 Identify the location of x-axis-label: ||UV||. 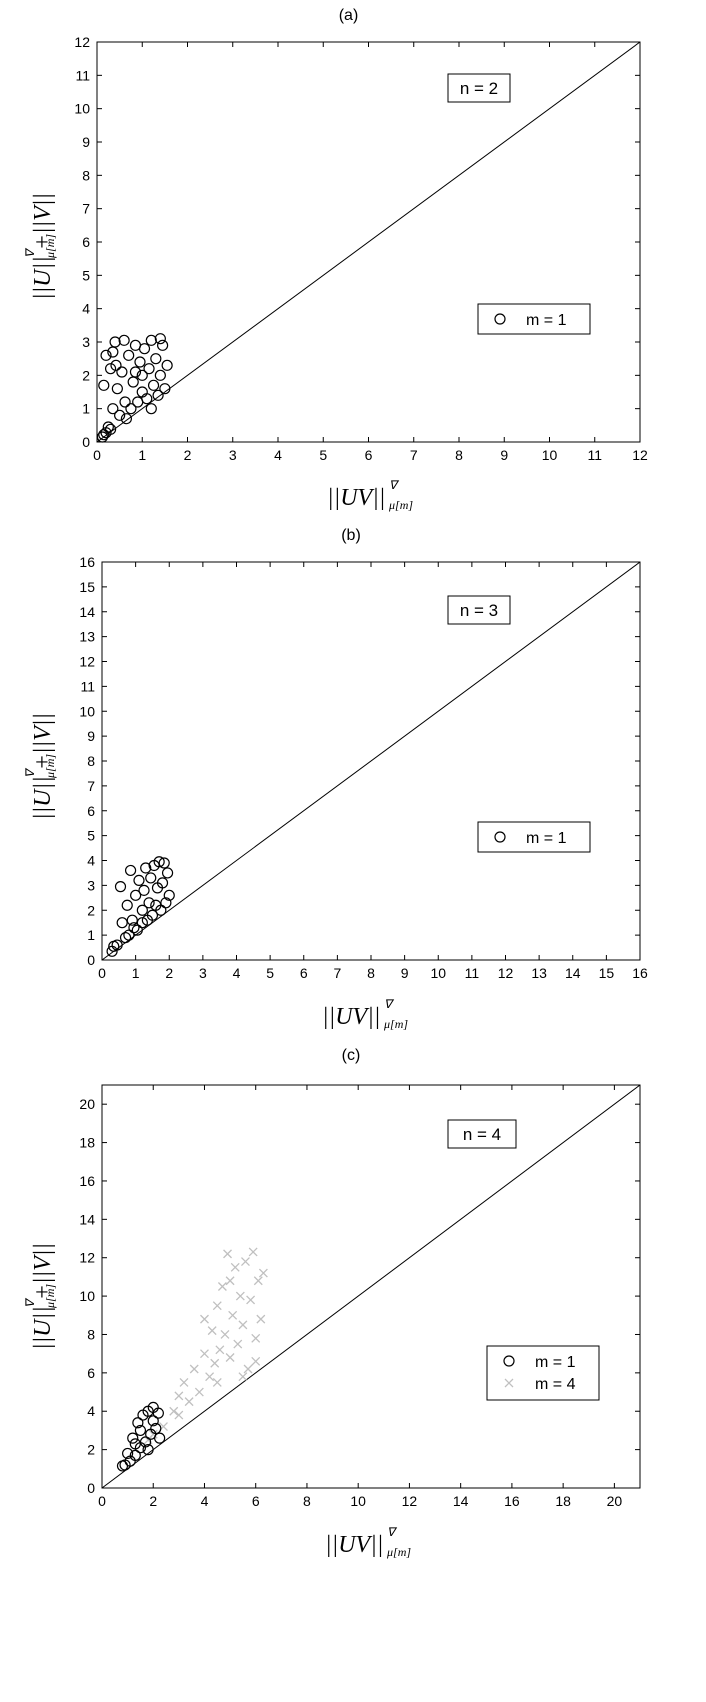
(354, 1545).